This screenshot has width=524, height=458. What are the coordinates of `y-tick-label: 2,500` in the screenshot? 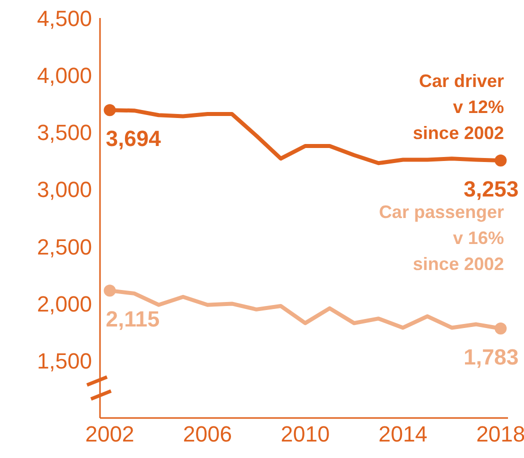 It's located at (64, 247).